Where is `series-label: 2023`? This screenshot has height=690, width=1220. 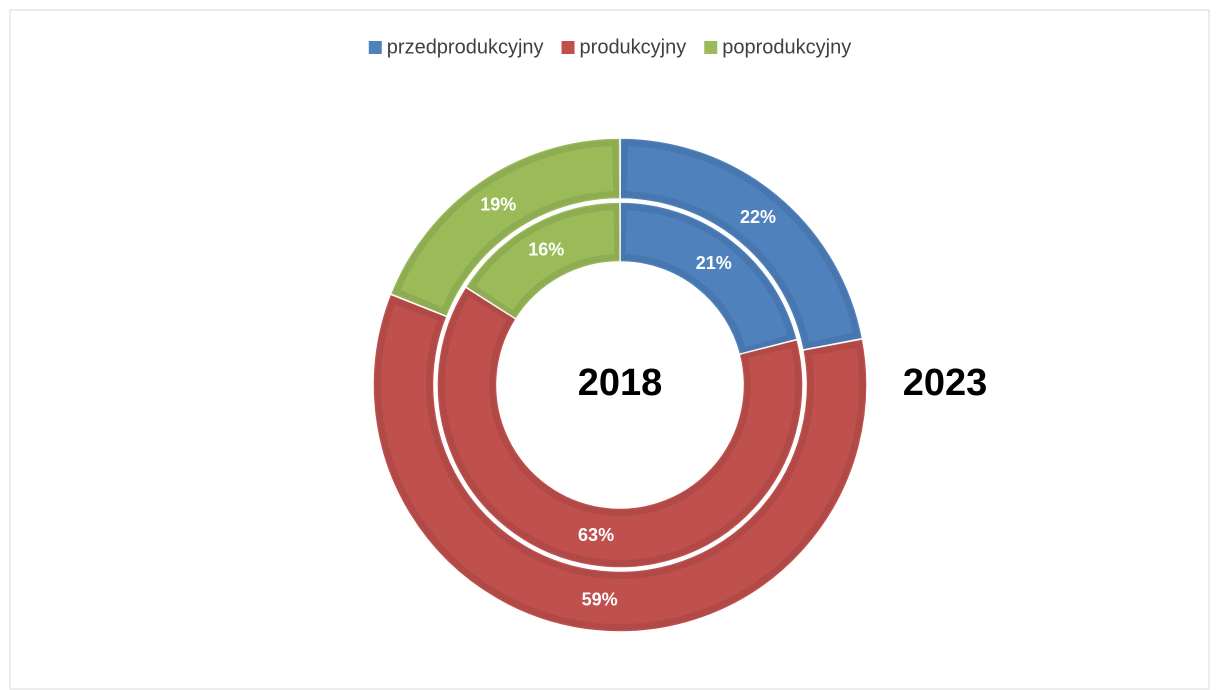 series-label: 2023 is located at coordinates (945, 383).